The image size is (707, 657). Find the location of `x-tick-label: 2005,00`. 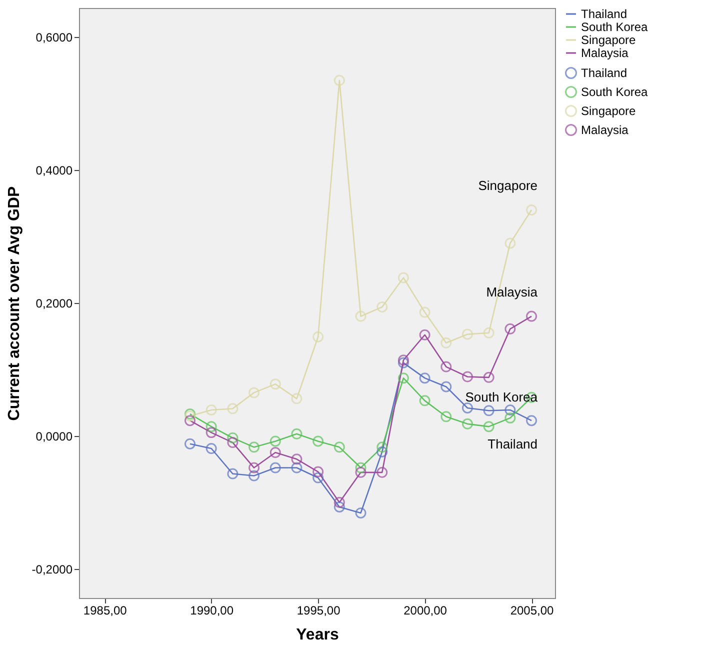

x-tick-label: 2005,00 is located at coordinates (532, 611).